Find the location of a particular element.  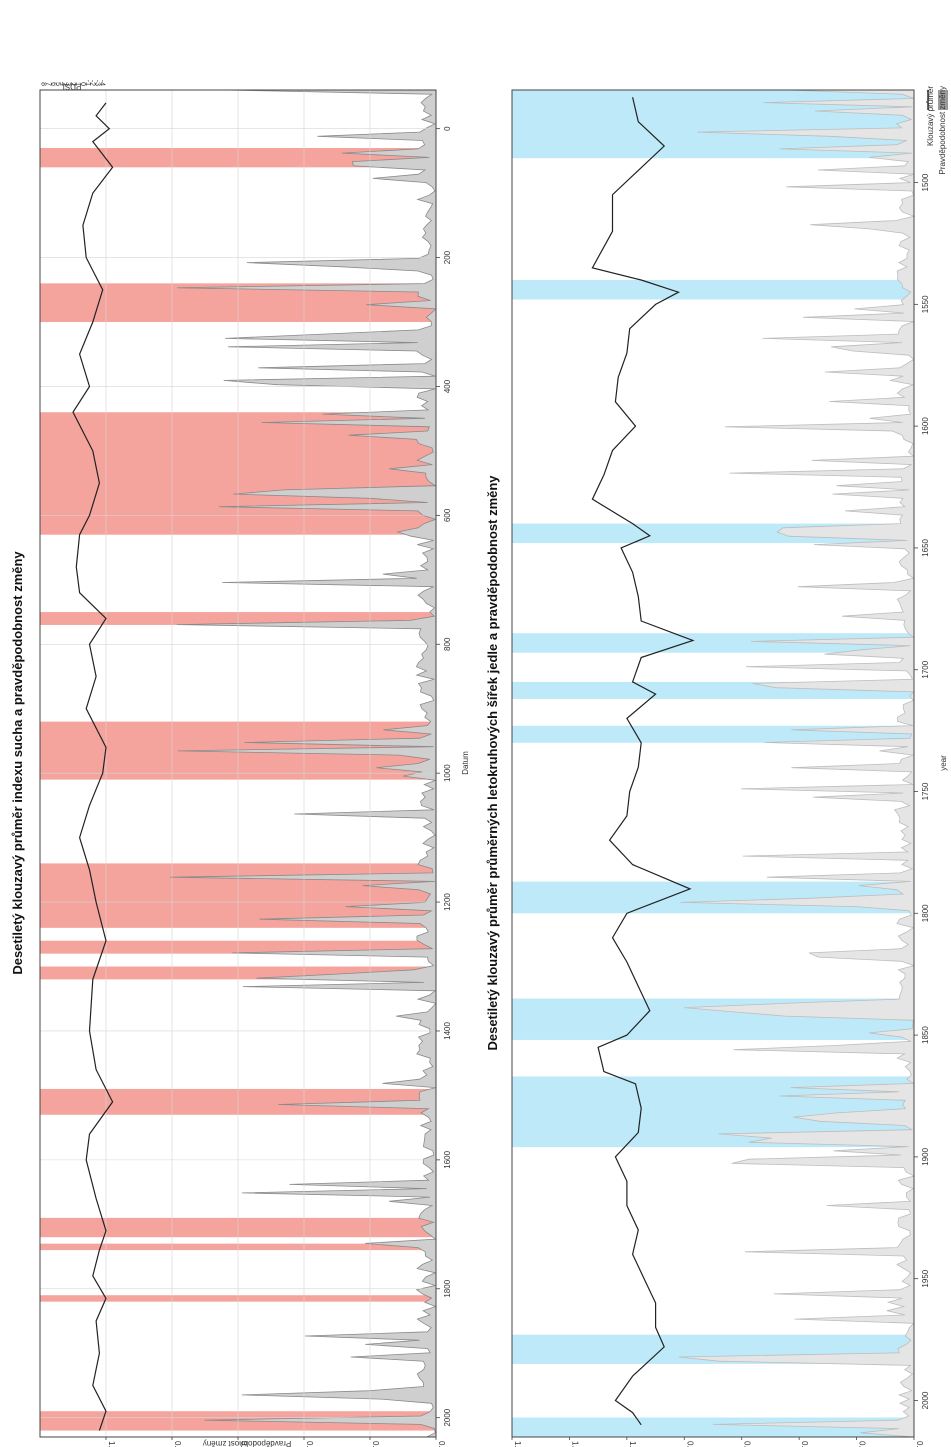

c1-y2tick-label-1: 7 is located at coordinates (47, 84).